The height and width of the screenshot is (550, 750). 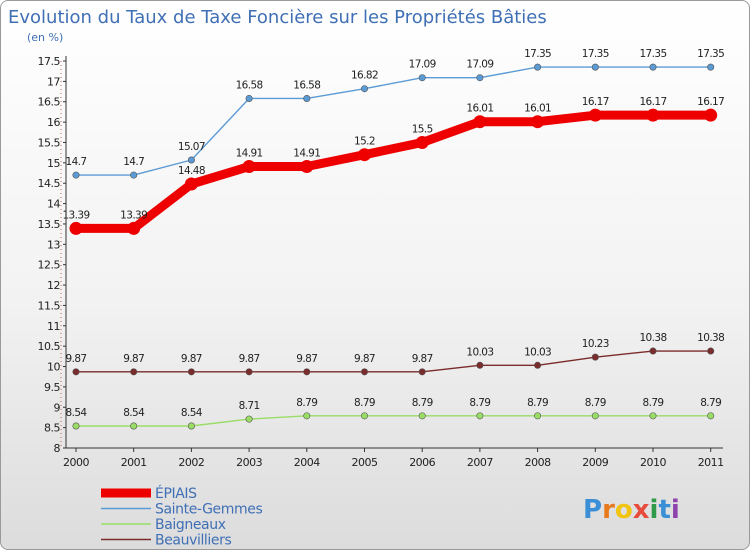 What do you see at coordinates (49, 142) in the screenshot?
I see `y-tick-label: 15.5` at bounding box center [49, 142].